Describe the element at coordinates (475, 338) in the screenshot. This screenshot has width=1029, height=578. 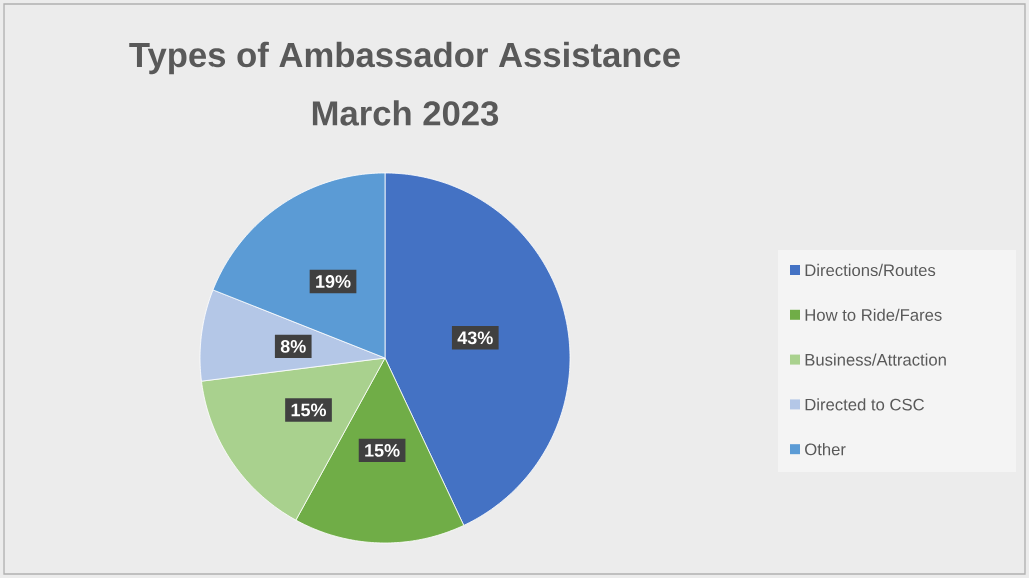
I see `data-label: 43%` at that location.